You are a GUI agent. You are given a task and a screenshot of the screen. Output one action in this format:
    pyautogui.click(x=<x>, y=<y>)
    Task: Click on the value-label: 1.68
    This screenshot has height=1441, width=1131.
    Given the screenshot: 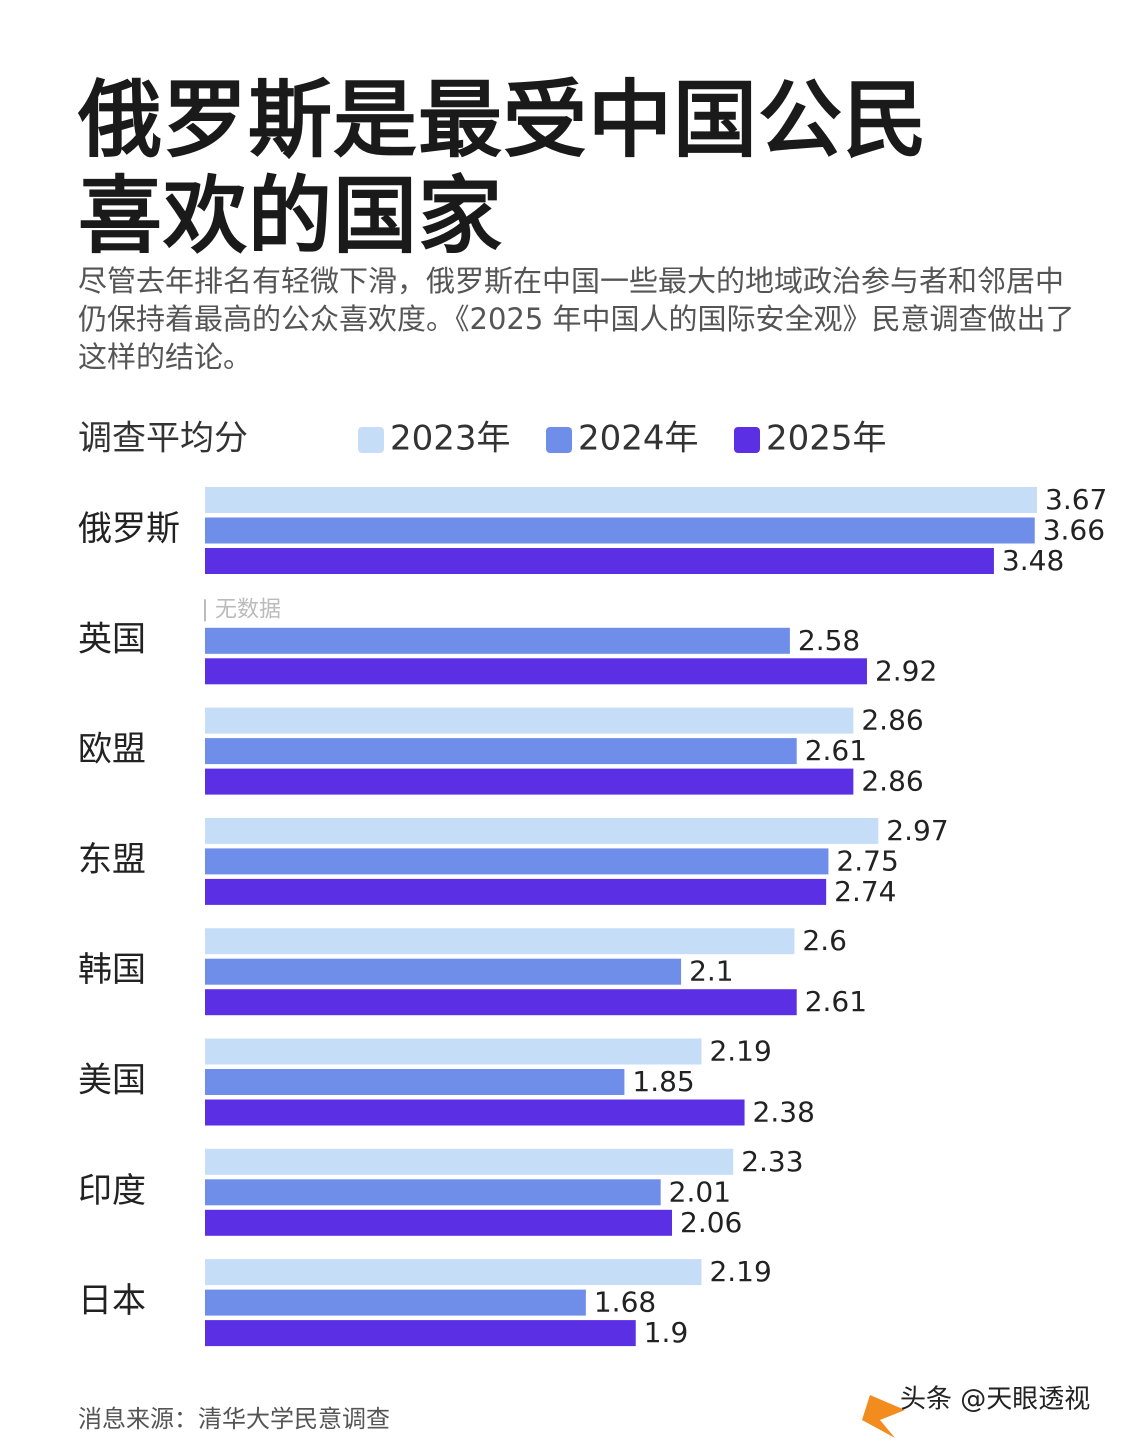 What is the action you would take?
    pyautogui.click(x=625, y=1302)
    